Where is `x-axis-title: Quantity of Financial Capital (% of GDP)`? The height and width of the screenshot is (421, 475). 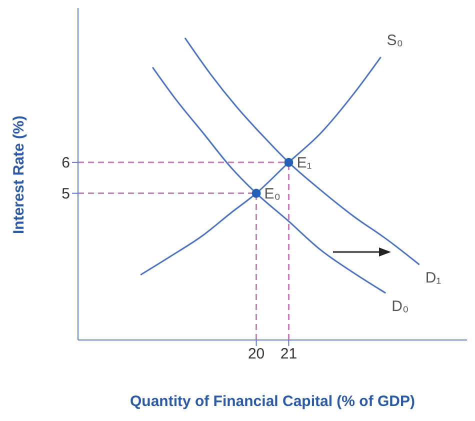 x-axis-title: Quantity of Financial Capital (% of GDP) is located at coordinates (273, 401).